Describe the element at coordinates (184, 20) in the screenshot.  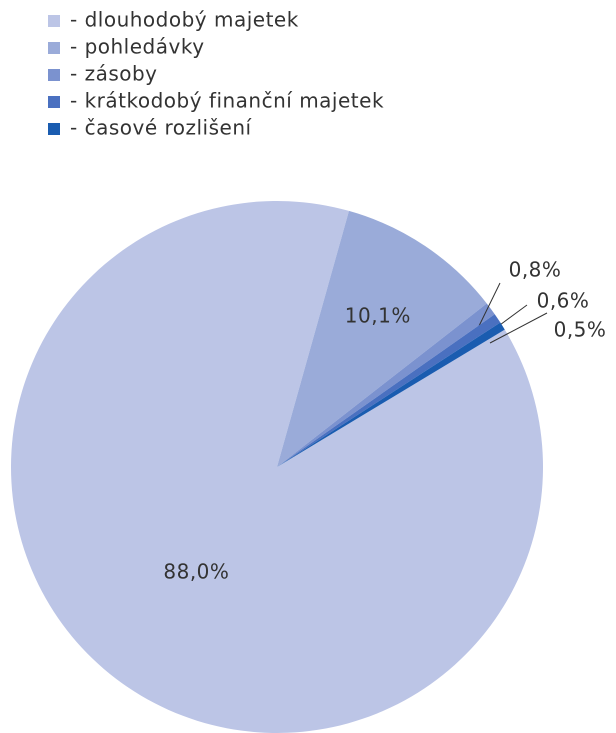
I see `legend-label: - dlouhodobý majetek` at that location.